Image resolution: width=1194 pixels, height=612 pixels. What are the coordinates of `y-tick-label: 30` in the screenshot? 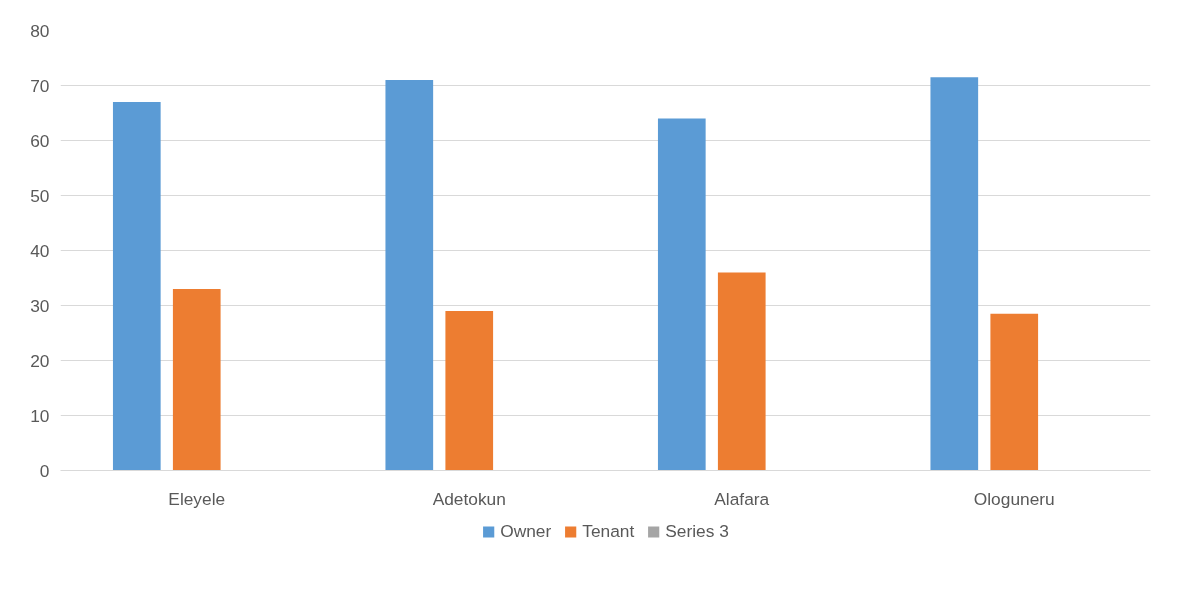 It's located at (40, 305).